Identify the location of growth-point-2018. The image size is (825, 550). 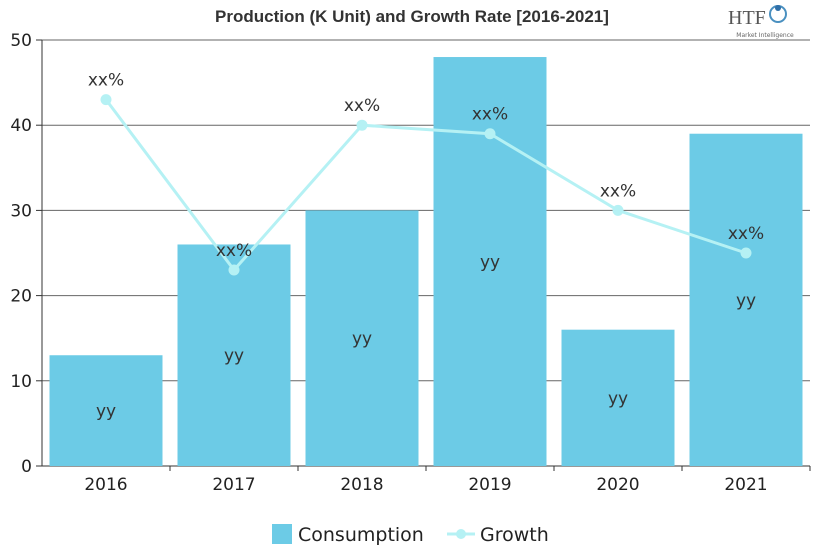
(362, 125).